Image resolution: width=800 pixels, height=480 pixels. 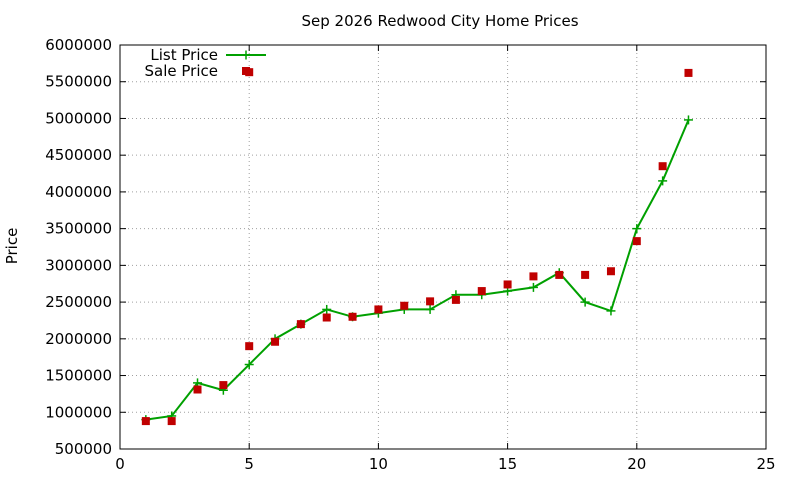 What do you see at coordinates (507, 464) in the screenshot?
I see `x-tick-label: 15` at bounding box center [507, 464].